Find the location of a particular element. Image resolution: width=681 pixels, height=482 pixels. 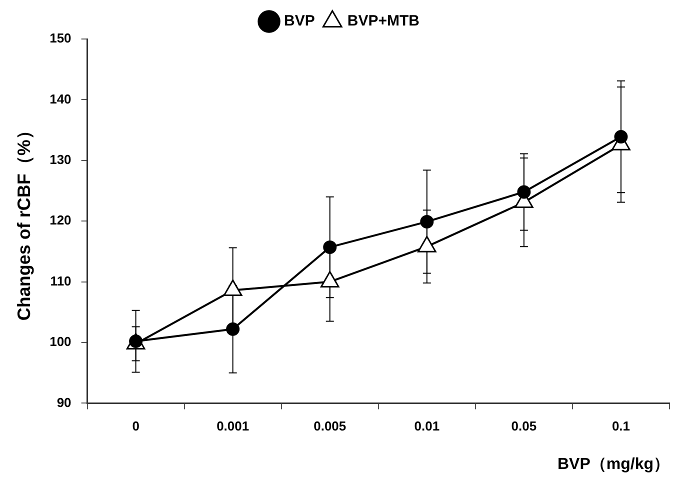

x-tick-label: 0 is located at coordinates (136, 426).